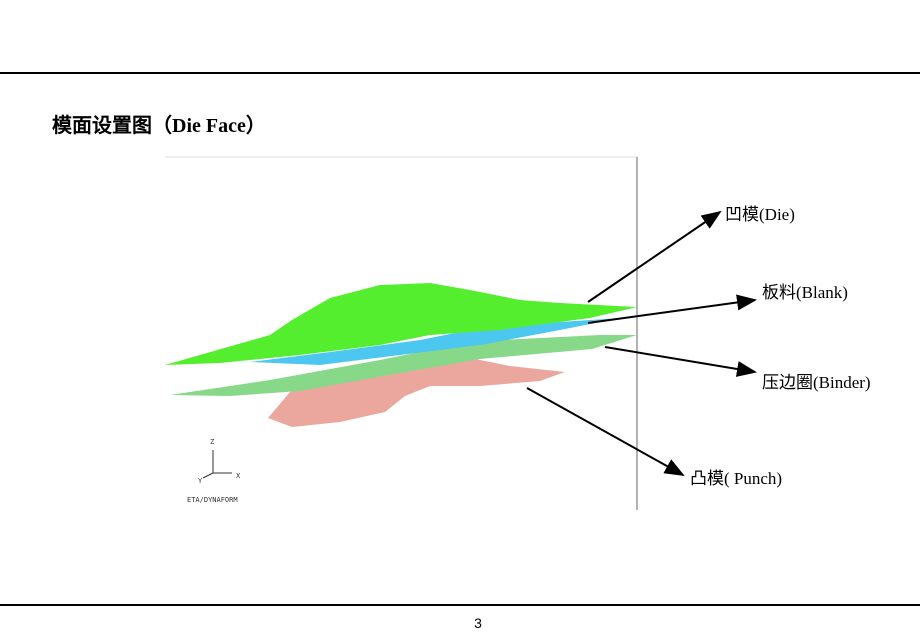 This screenshot has width=920, height=637. Describe the element at coordinates (238, 476) in the screenshot. I see `axis-label: X` at that location.